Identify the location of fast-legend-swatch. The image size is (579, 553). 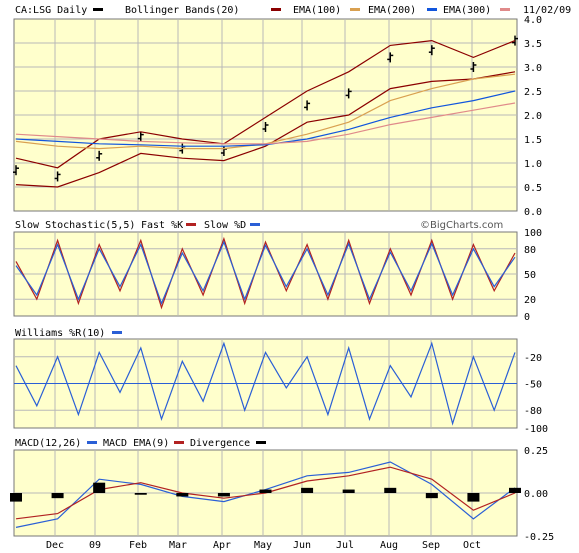
(191, 224).